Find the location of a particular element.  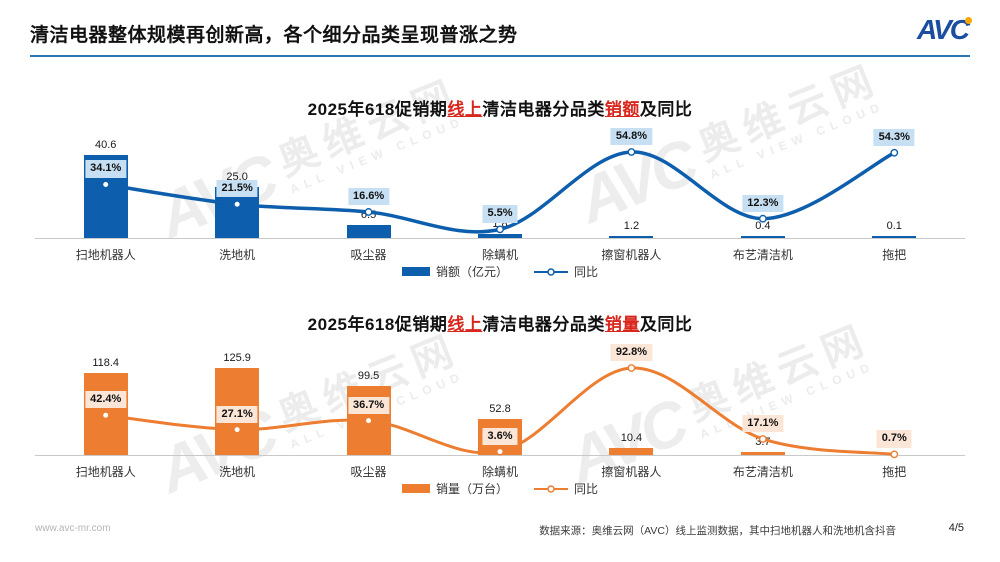

yoy-percent-label: 3.6% is located at coordinates (500, 436).